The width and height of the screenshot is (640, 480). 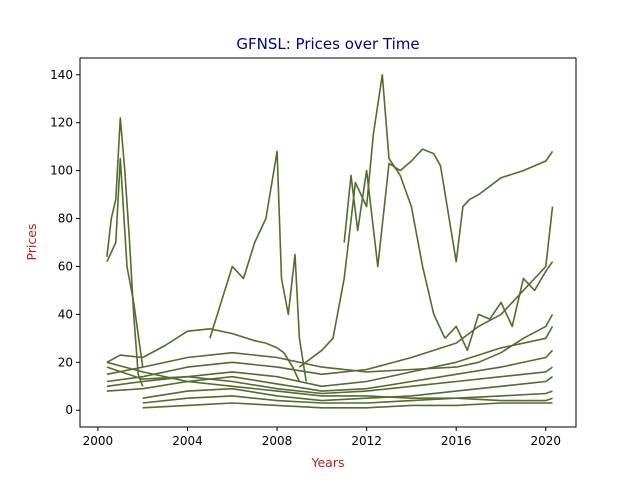 What do you see at coordinates (456, 441) in the screenshot?
I see `x-tick-label: 2016` at bounding box center [456, 441].